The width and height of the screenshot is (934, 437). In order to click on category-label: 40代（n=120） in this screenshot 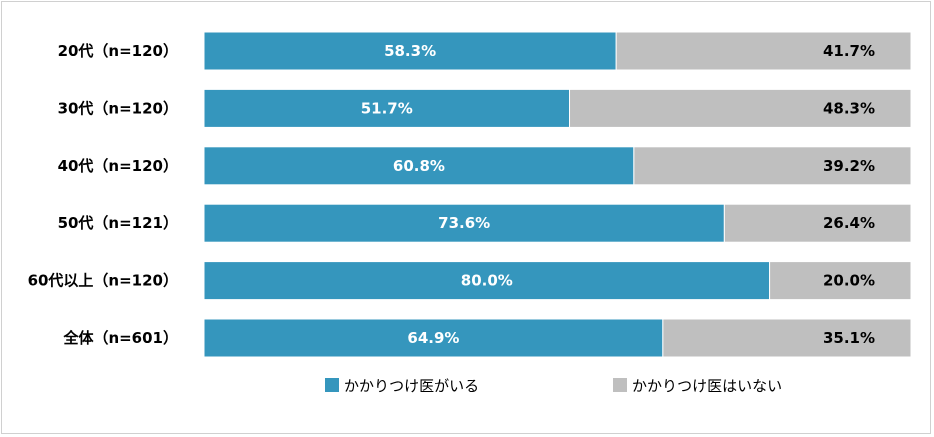, I will do `click(118, 166)`.